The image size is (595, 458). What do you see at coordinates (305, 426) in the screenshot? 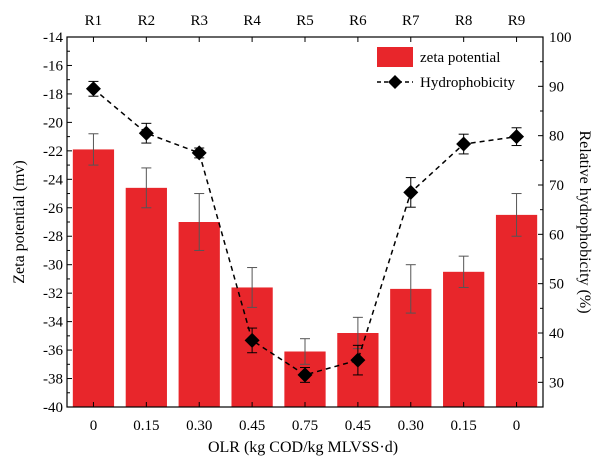
I see `x-tick-label: 0.75` at bounding box center [305, 426].